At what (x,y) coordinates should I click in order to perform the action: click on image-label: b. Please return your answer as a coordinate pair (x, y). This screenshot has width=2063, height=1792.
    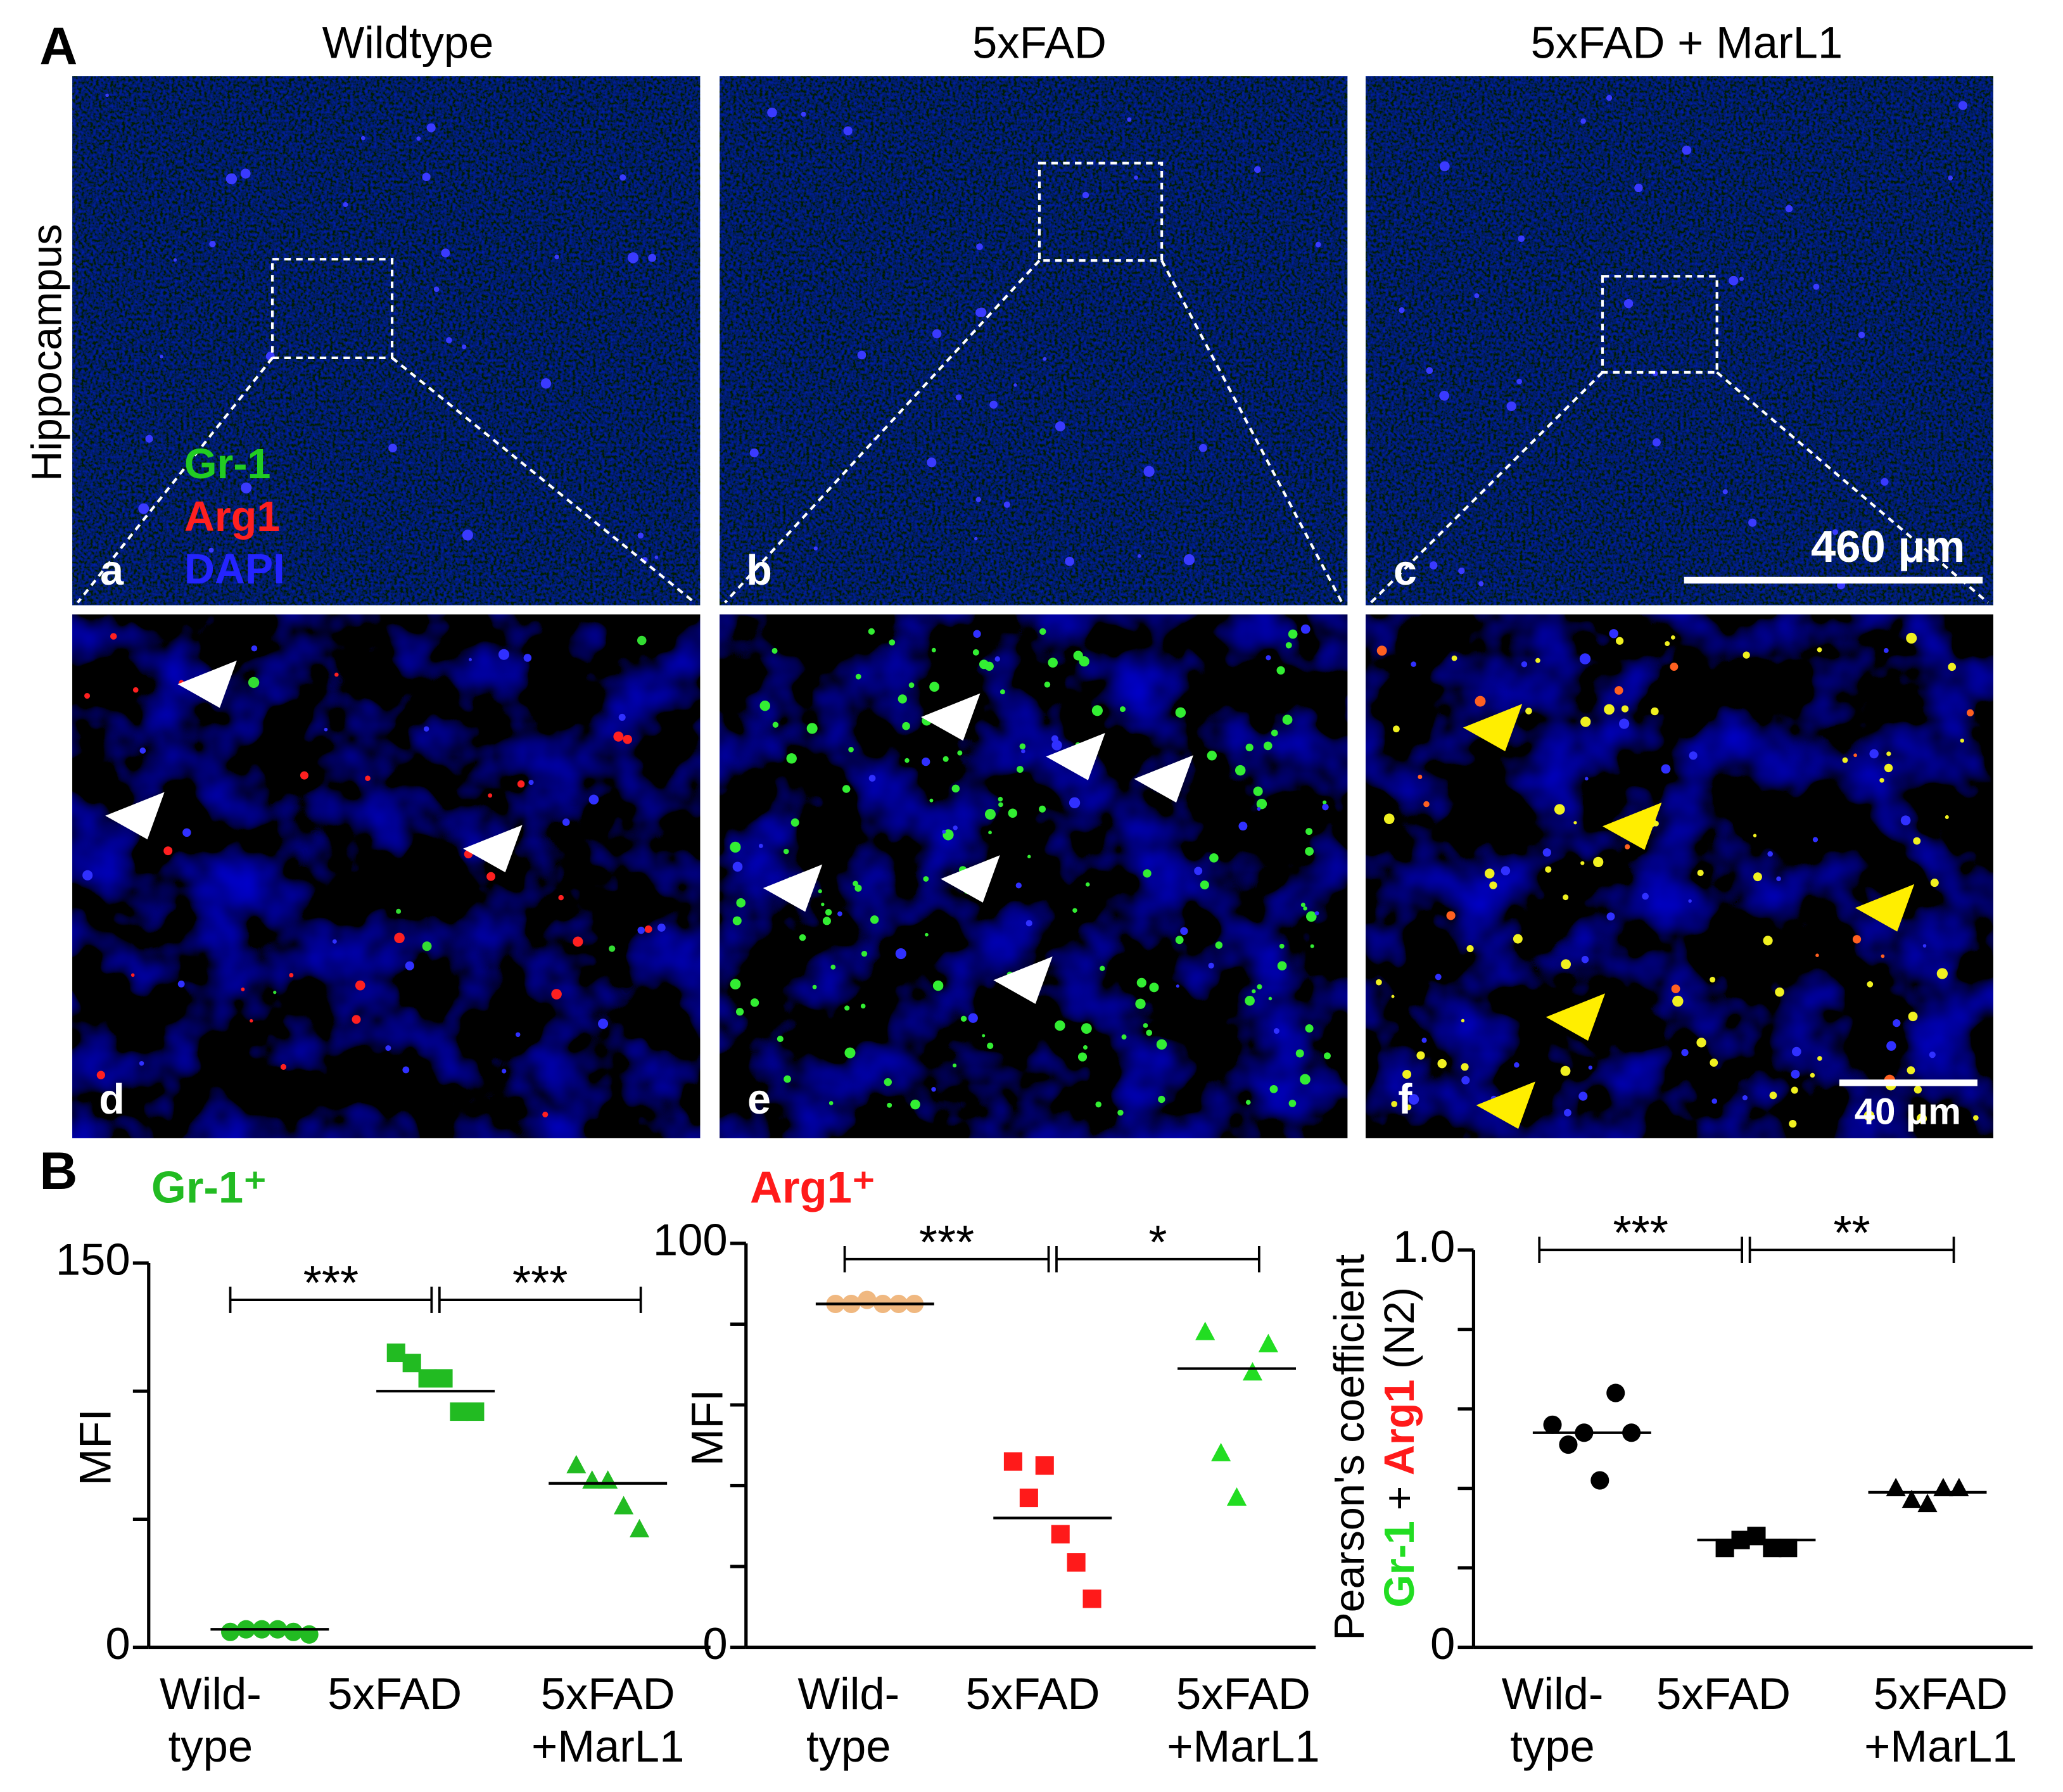
    Looking at the image, I should click on (759, 570).